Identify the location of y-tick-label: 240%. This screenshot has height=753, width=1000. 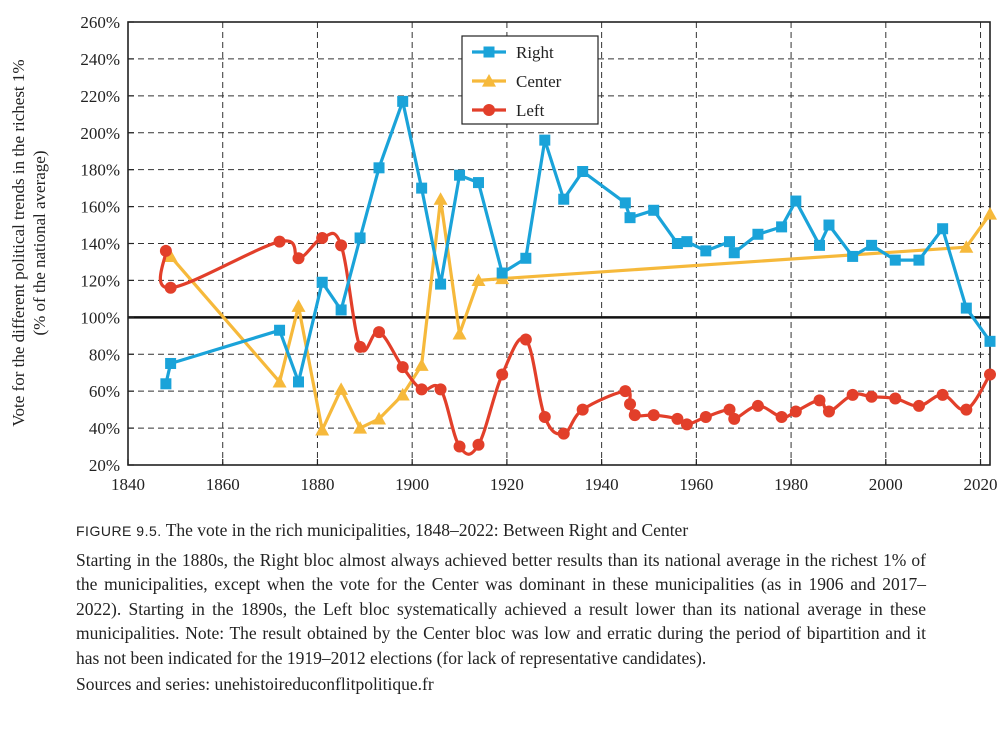
(100, 59).